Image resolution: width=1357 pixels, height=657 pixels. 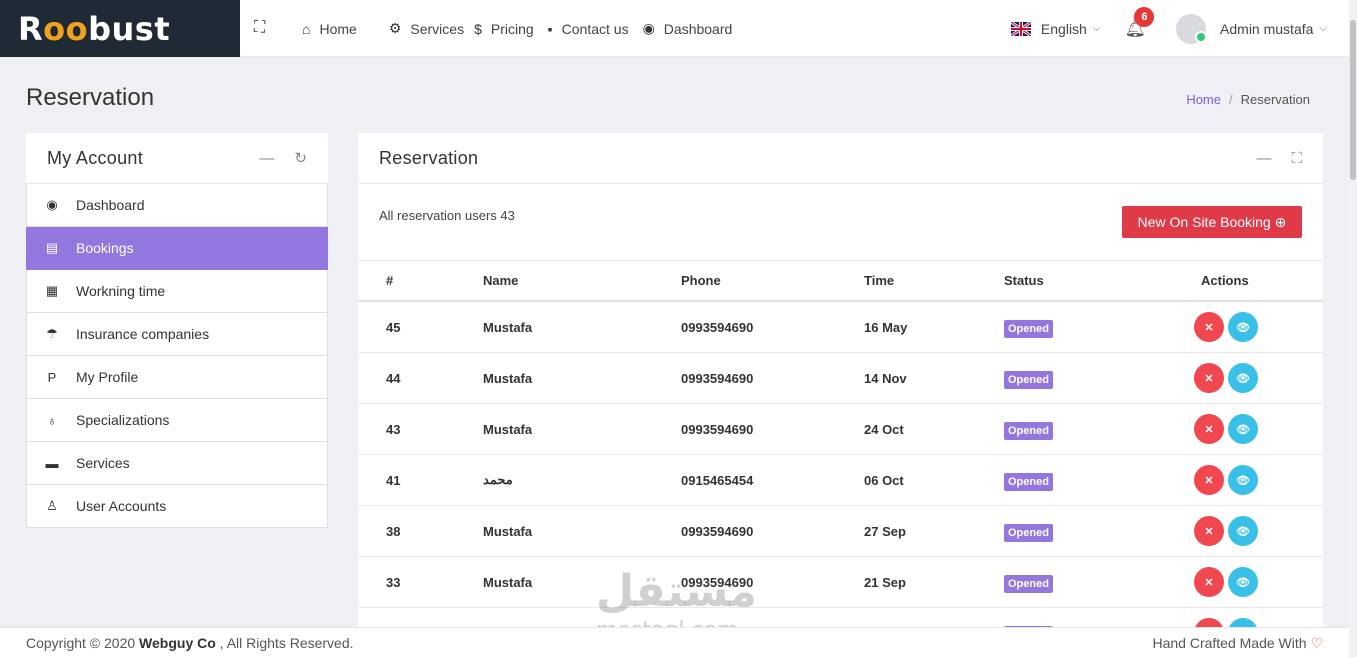 What do you see at coordinates (52, 290) in the screenshot?
I see `calendar-icon: ▦` at bounding box center [52, 290].